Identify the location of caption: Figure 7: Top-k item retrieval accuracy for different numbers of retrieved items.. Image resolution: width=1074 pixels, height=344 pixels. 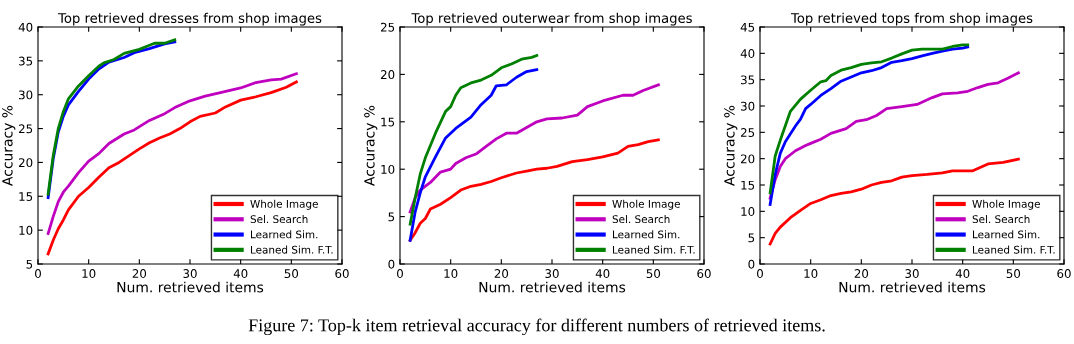
(536, 327).